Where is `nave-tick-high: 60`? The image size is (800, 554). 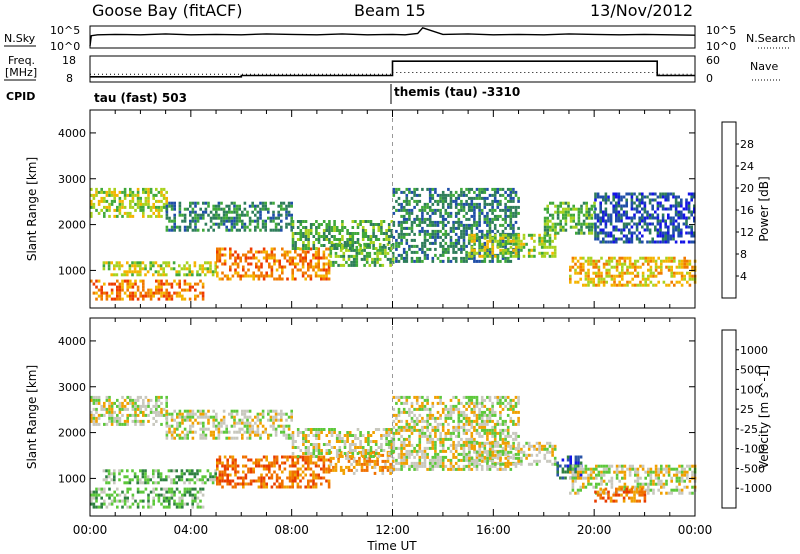 nave-tick-high: 60 is located at coordinates (713, 60).